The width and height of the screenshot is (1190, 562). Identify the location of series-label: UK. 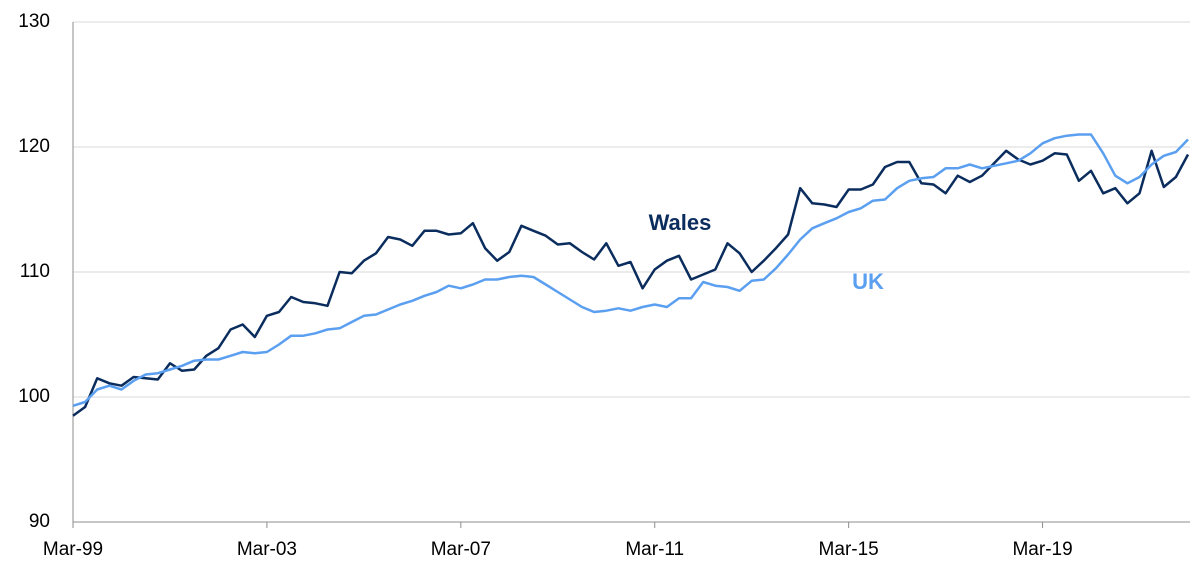
(868, 281).